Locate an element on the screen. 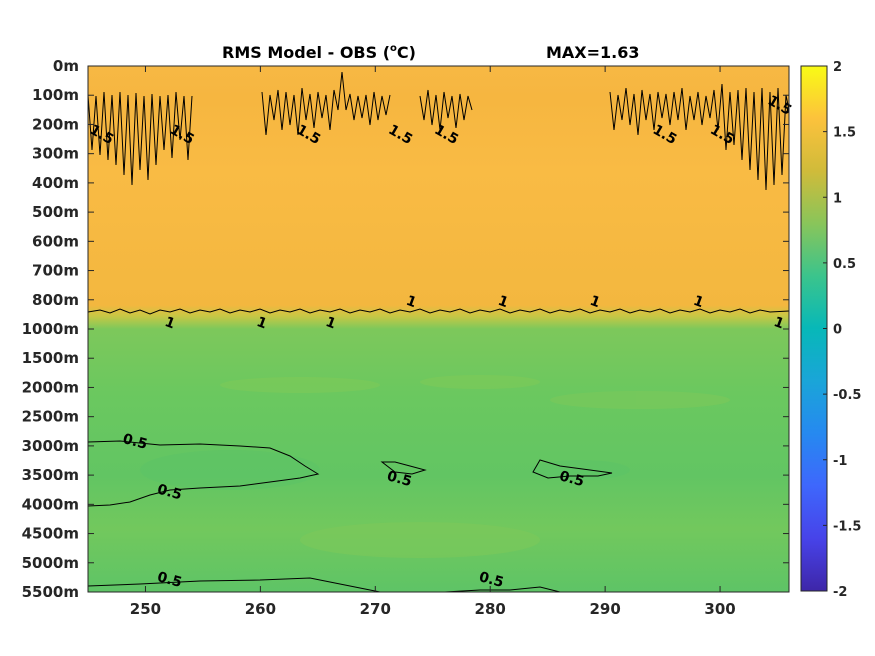 Image resolution: width=875 pixels, height=656 pixels. y-tick-label: 5000m is located at coordinates (50, 563).